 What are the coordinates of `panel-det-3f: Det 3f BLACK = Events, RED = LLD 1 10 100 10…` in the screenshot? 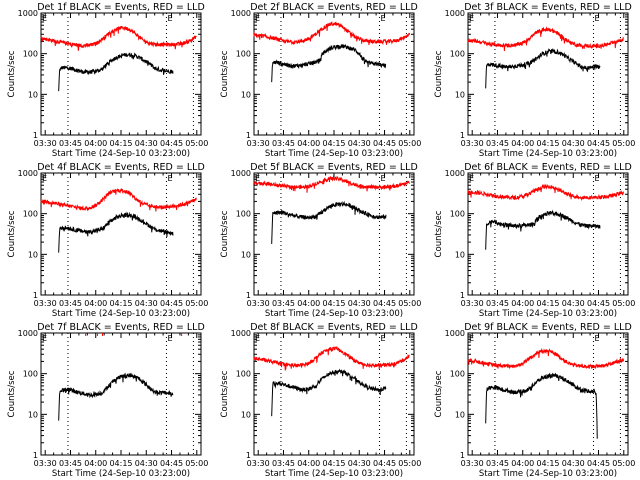 It's located at (534, 80).